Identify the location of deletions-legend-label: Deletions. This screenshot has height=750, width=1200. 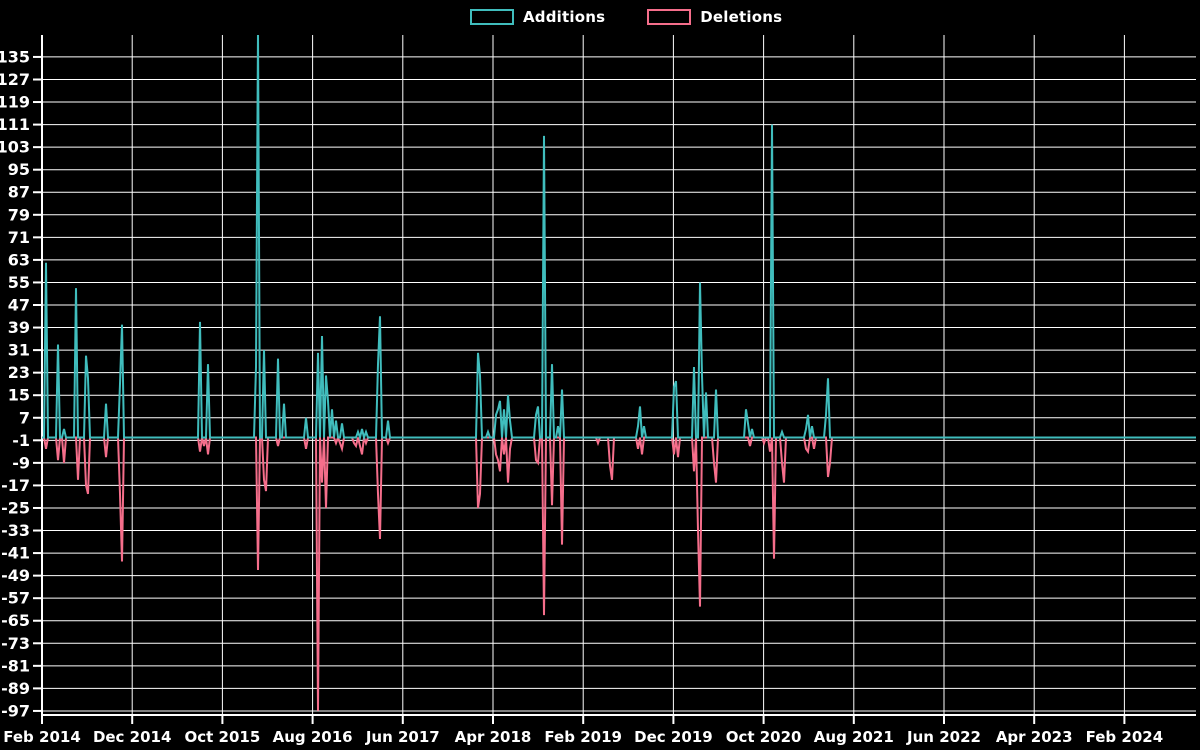
(741, 17).